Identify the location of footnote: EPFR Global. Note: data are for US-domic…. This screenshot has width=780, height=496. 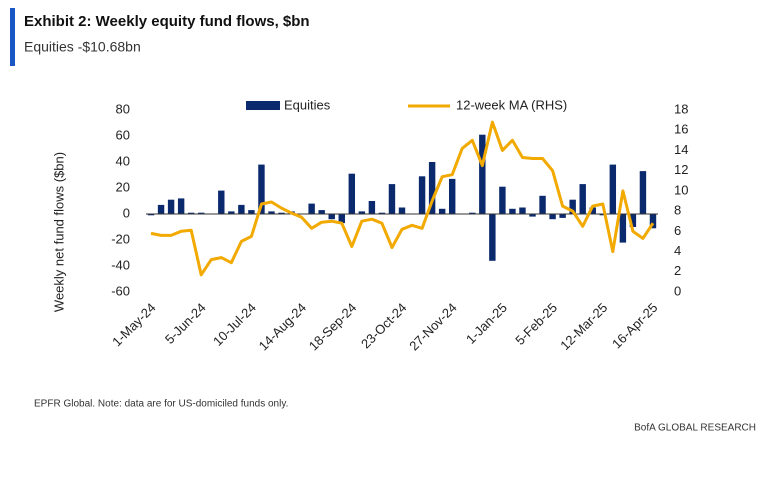
(161, 404).